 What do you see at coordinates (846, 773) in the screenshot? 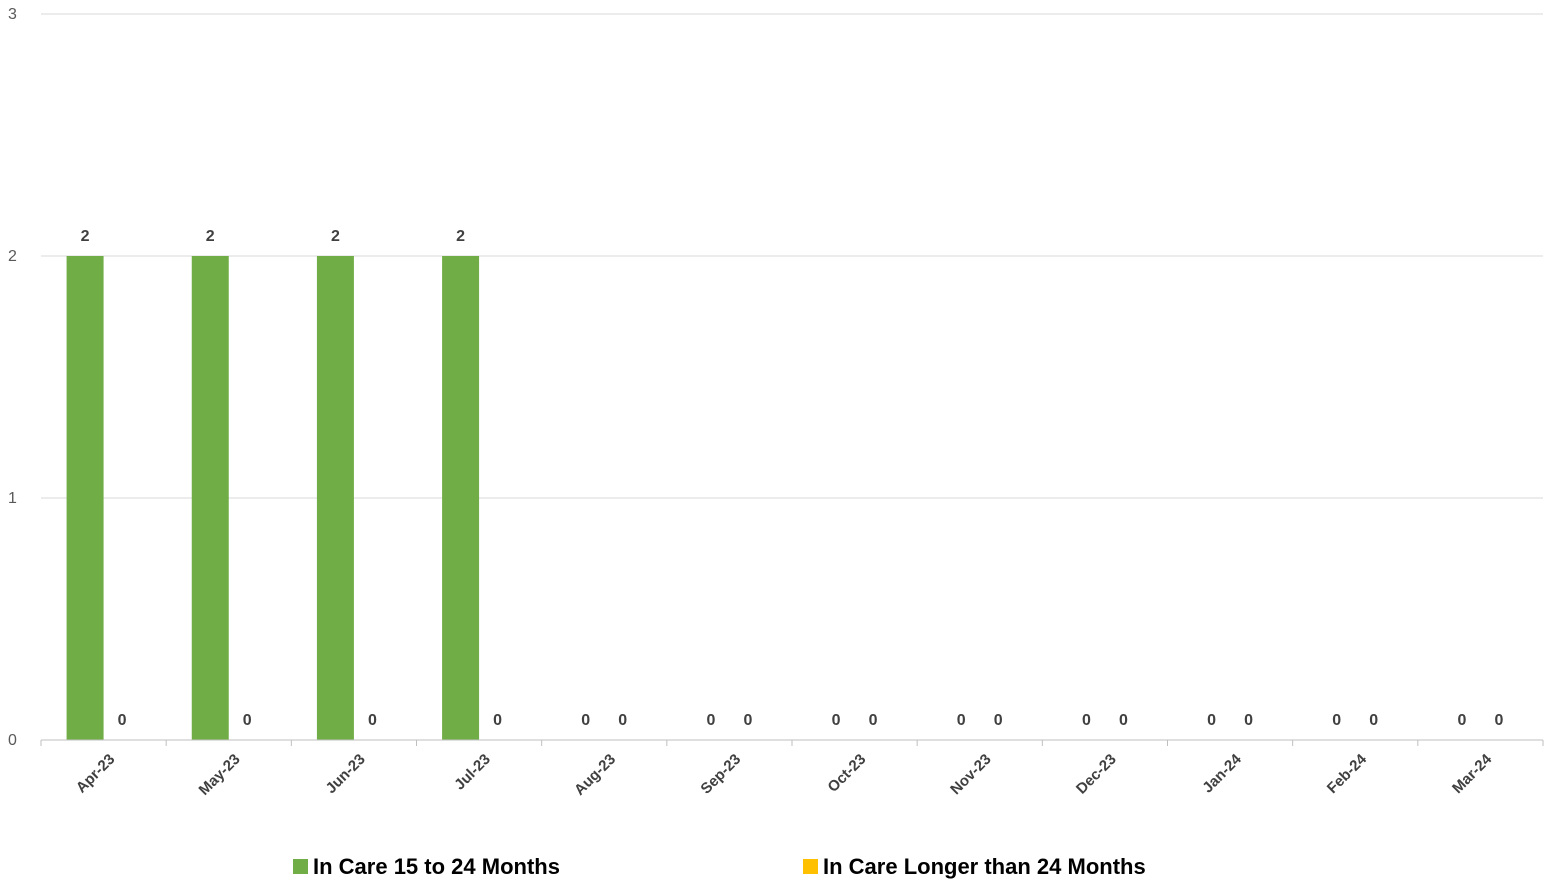
I see `x-tick-label: Oct-23` at bounding box center [846, 773].